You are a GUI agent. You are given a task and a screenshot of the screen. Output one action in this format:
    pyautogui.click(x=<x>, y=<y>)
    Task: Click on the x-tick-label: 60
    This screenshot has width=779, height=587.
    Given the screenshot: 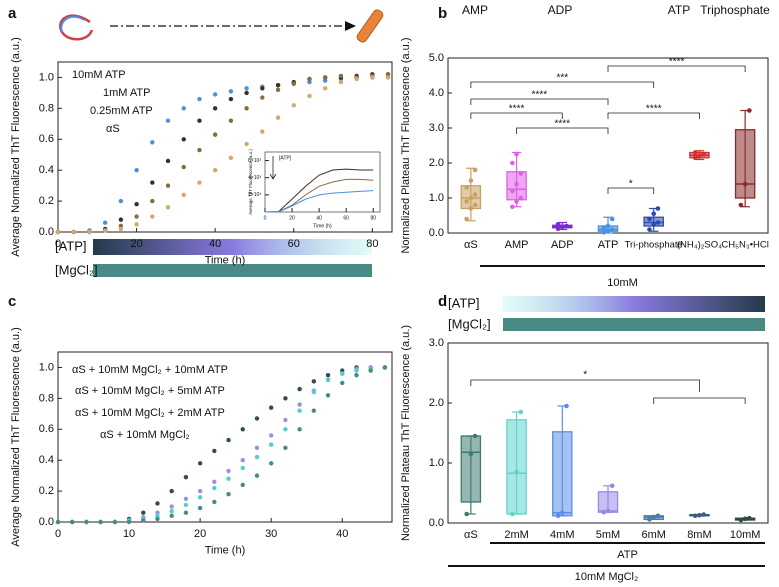 What is the action you would take?
    pyautogui.click(x=294, y=244)
    